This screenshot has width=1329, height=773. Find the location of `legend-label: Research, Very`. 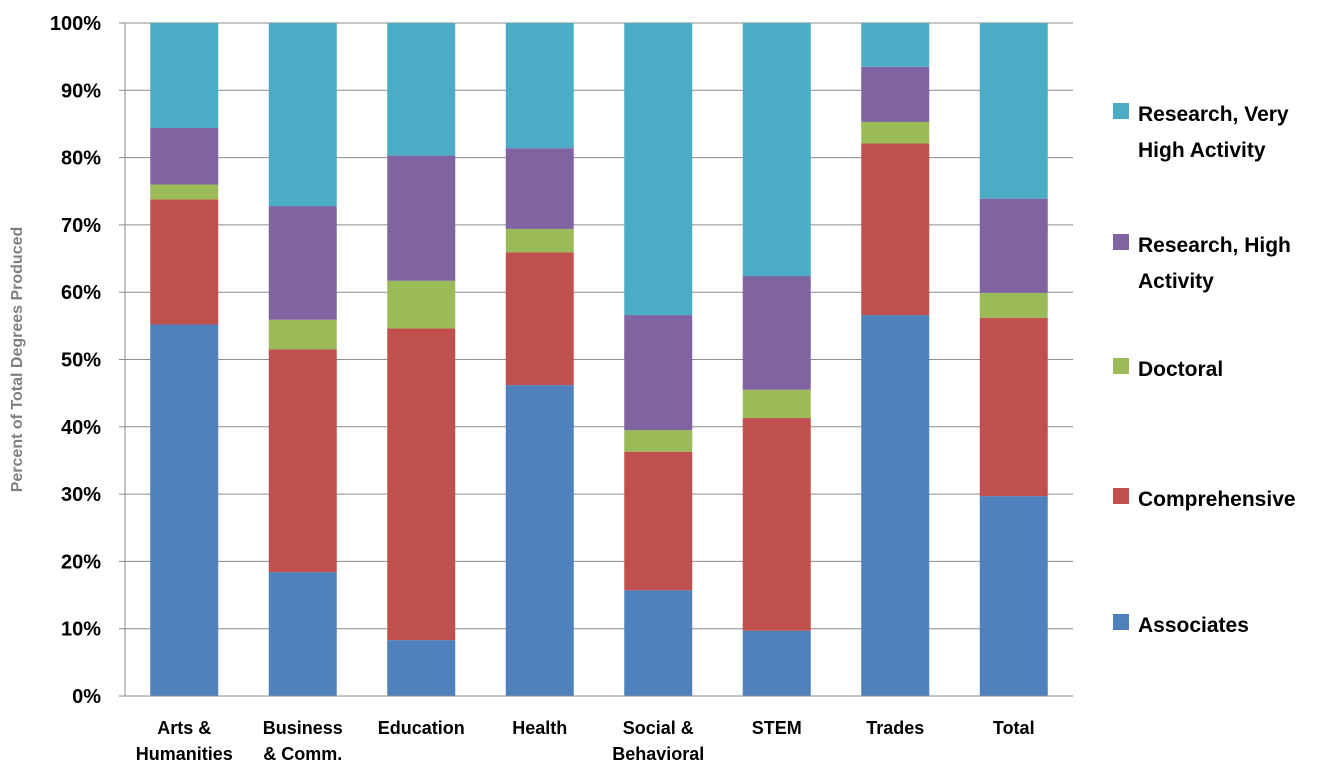

legend-label: Research, Very is located at coordinates (1213, 114).